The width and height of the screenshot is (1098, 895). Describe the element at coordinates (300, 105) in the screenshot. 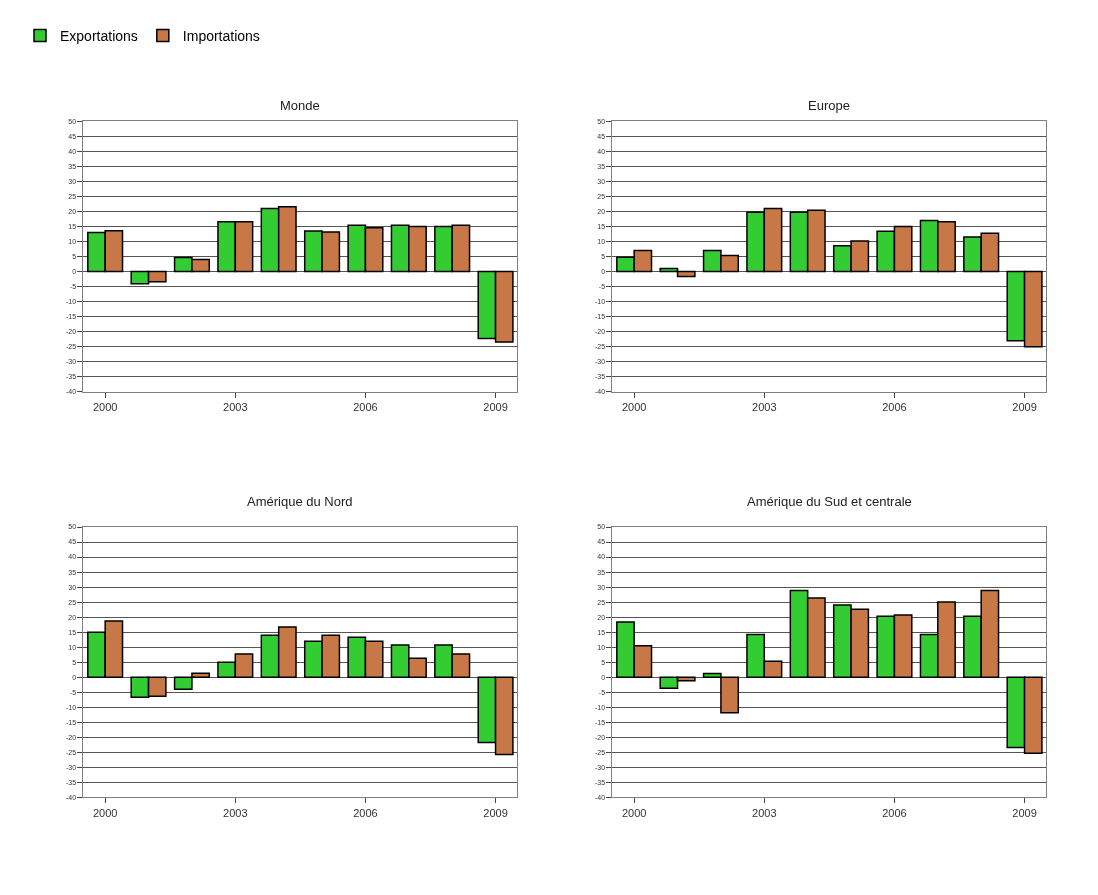

I see `chart-title: Monde` at that location.